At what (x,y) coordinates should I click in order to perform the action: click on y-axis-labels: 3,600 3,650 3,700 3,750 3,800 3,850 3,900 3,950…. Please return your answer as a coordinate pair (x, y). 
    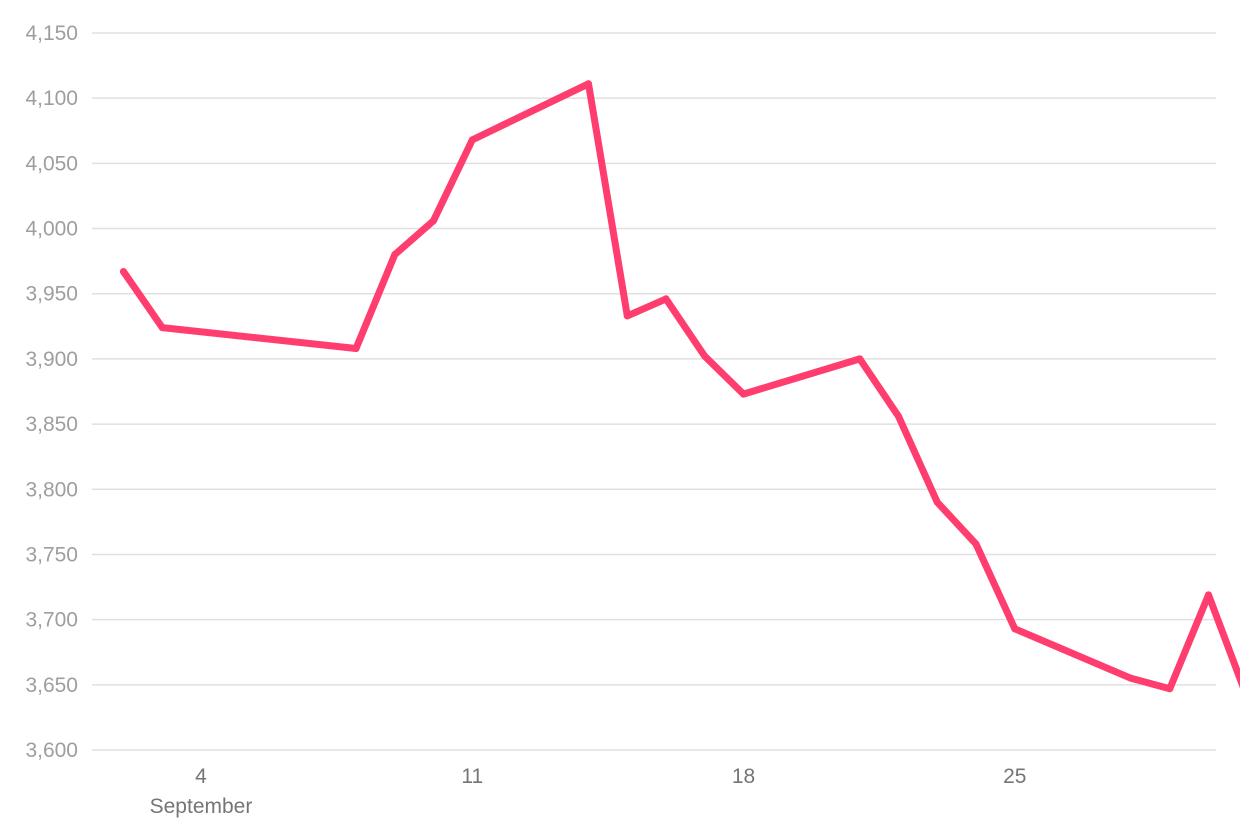
    Looking at the image, I should click on (51, 392).